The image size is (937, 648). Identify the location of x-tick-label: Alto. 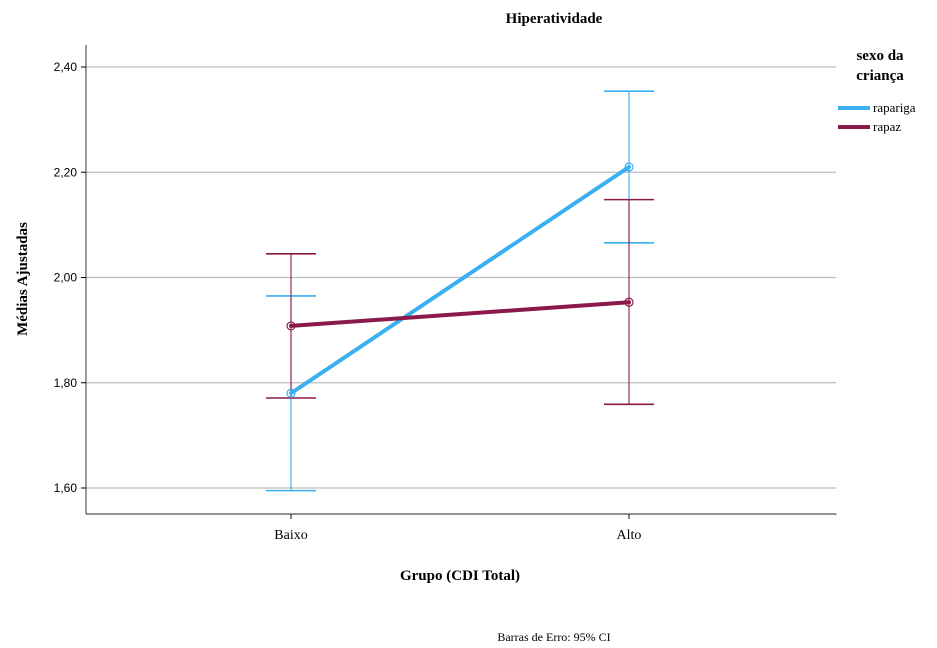
(629, 535).